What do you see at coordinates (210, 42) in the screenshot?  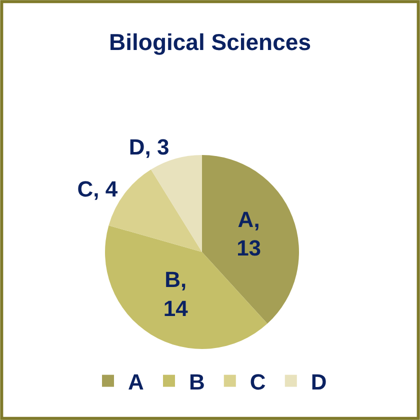 I see `chart-title: Bilogical Sciences` at bounding box center [210, 42].